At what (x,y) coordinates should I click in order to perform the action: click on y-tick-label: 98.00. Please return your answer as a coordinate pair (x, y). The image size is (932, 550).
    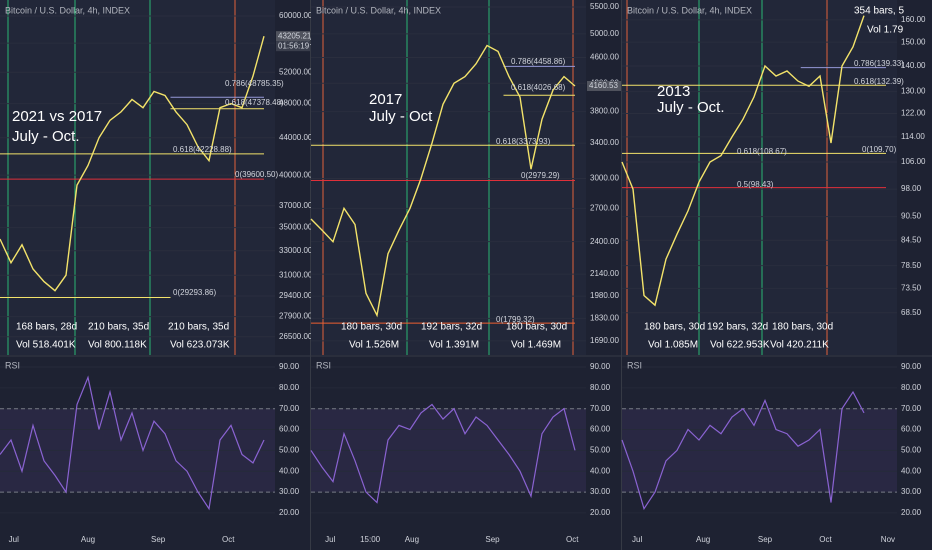
    Looking at the image, I should click on (911, 188).